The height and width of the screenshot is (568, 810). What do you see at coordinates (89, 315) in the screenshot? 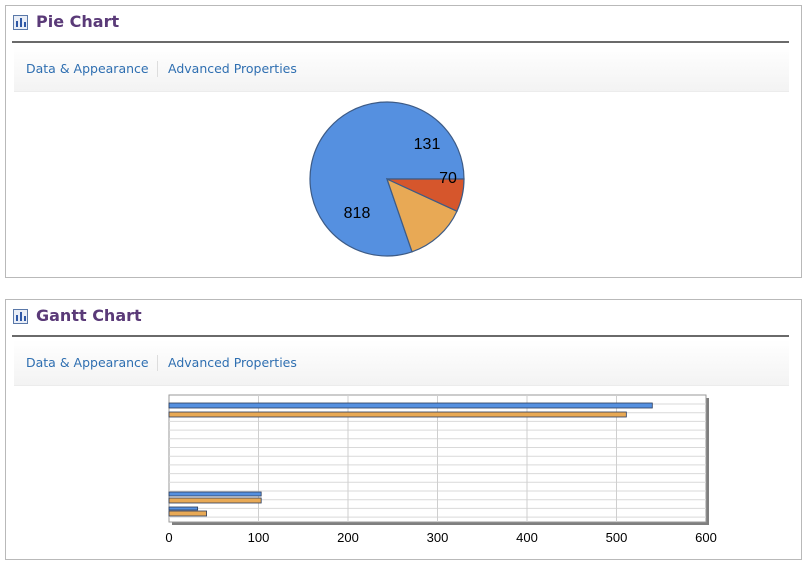
I see `gantt-panel-title: Gantt Chart` at bounding box center [89, 315].